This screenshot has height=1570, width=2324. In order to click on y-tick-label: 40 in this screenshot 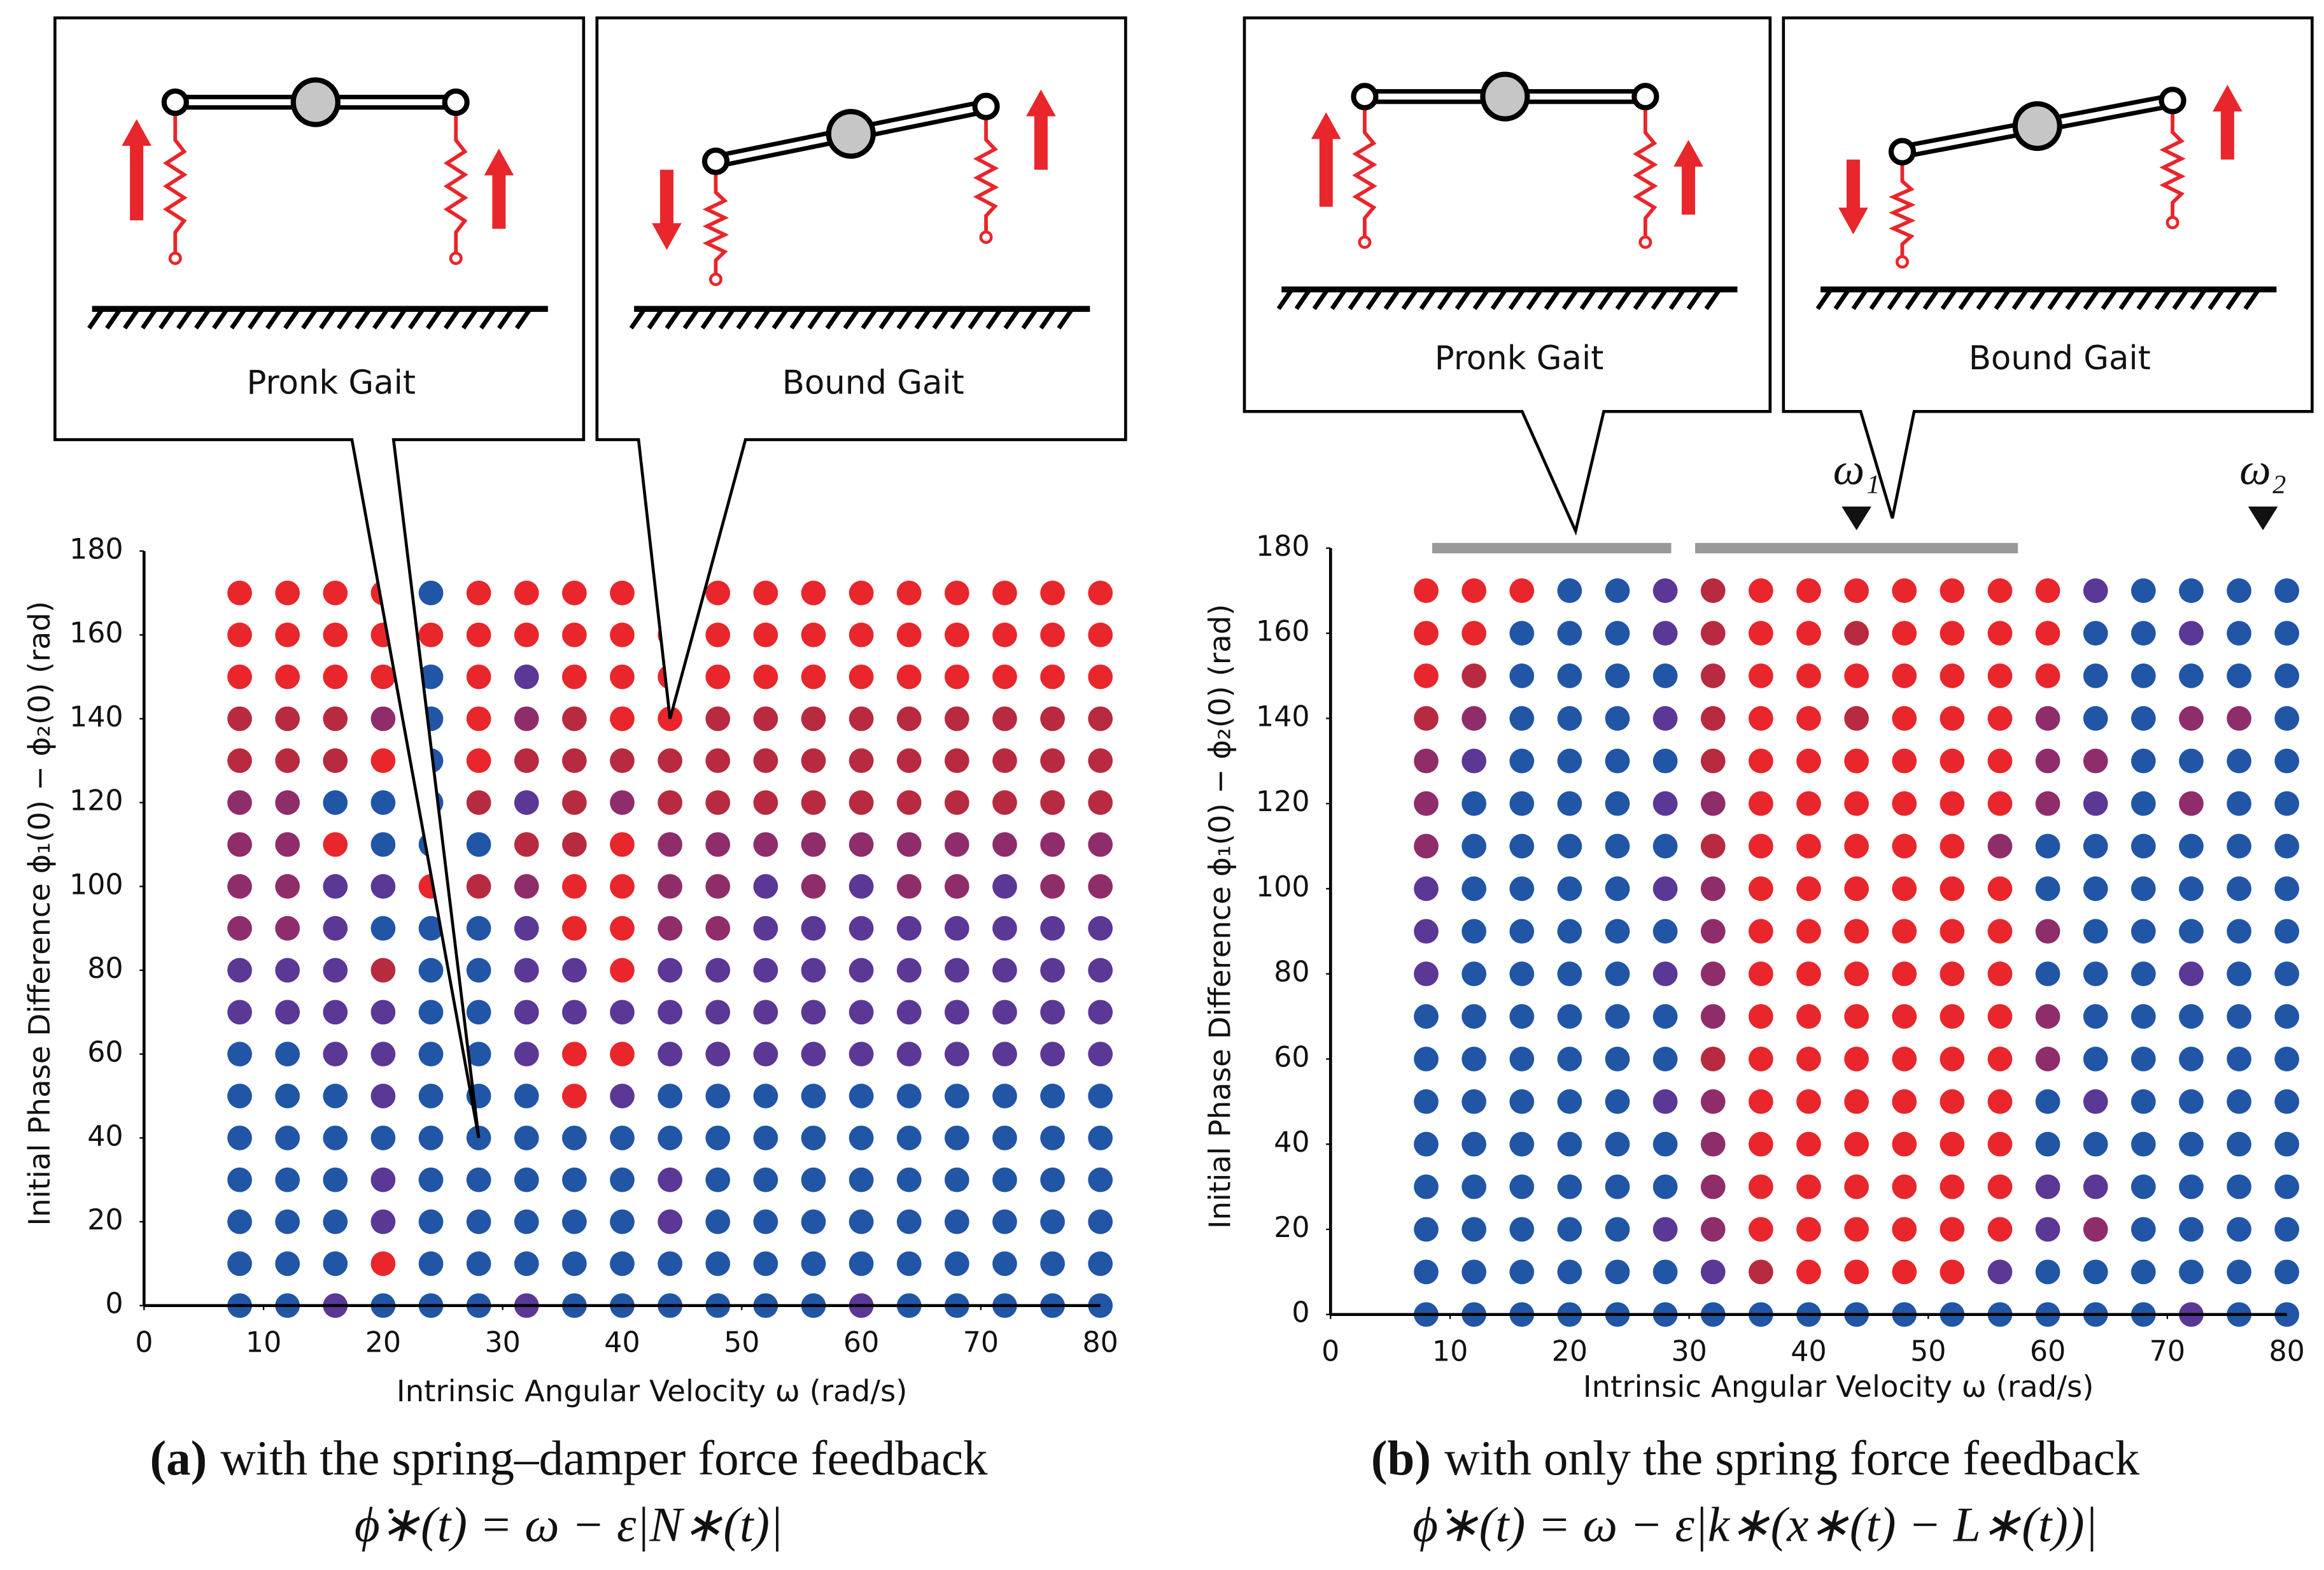, I will do `click(1292, 1142)`.